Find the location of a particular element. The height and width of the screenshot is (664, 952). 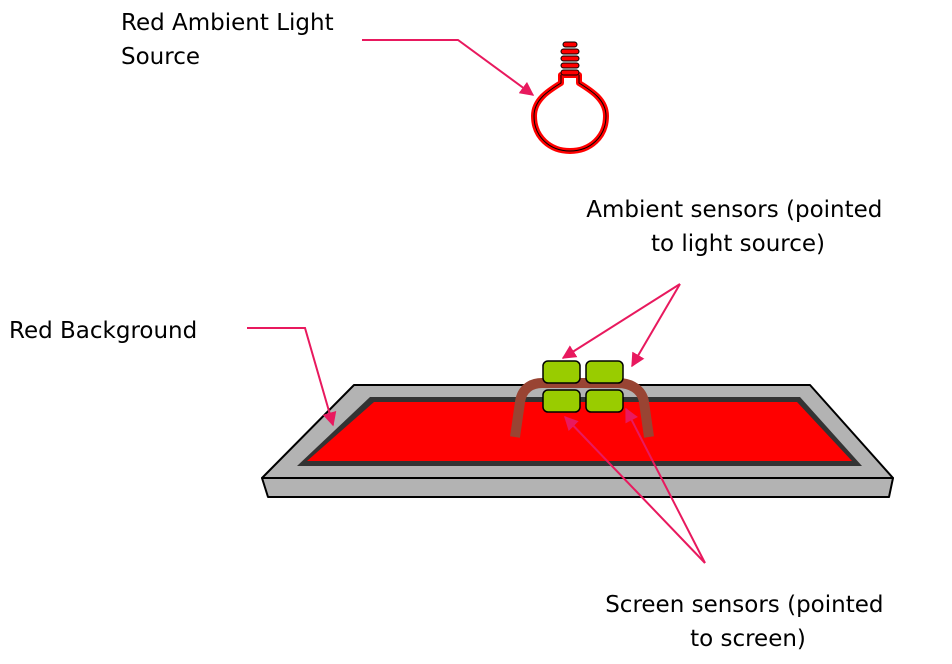

sensor-bracket is located at coordinates (582, 408).